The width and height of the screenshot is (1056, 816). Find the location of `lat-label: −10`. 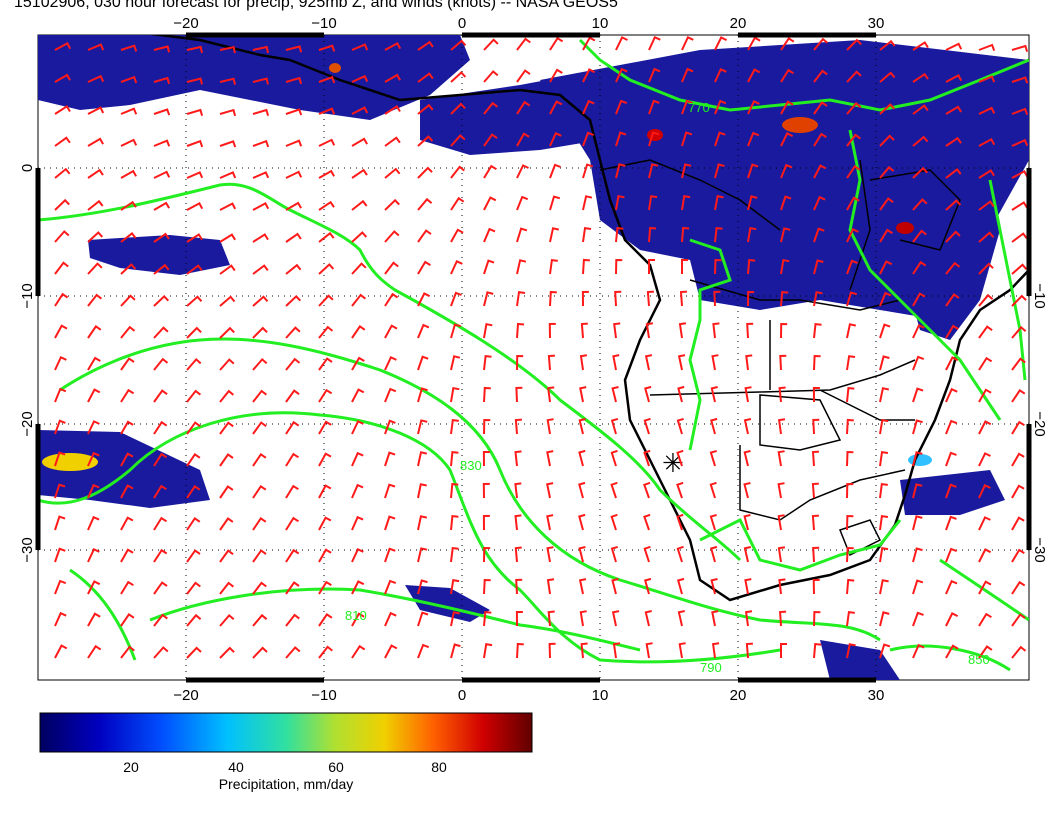

lat-label: −10 is located at coordinates (27, 295).